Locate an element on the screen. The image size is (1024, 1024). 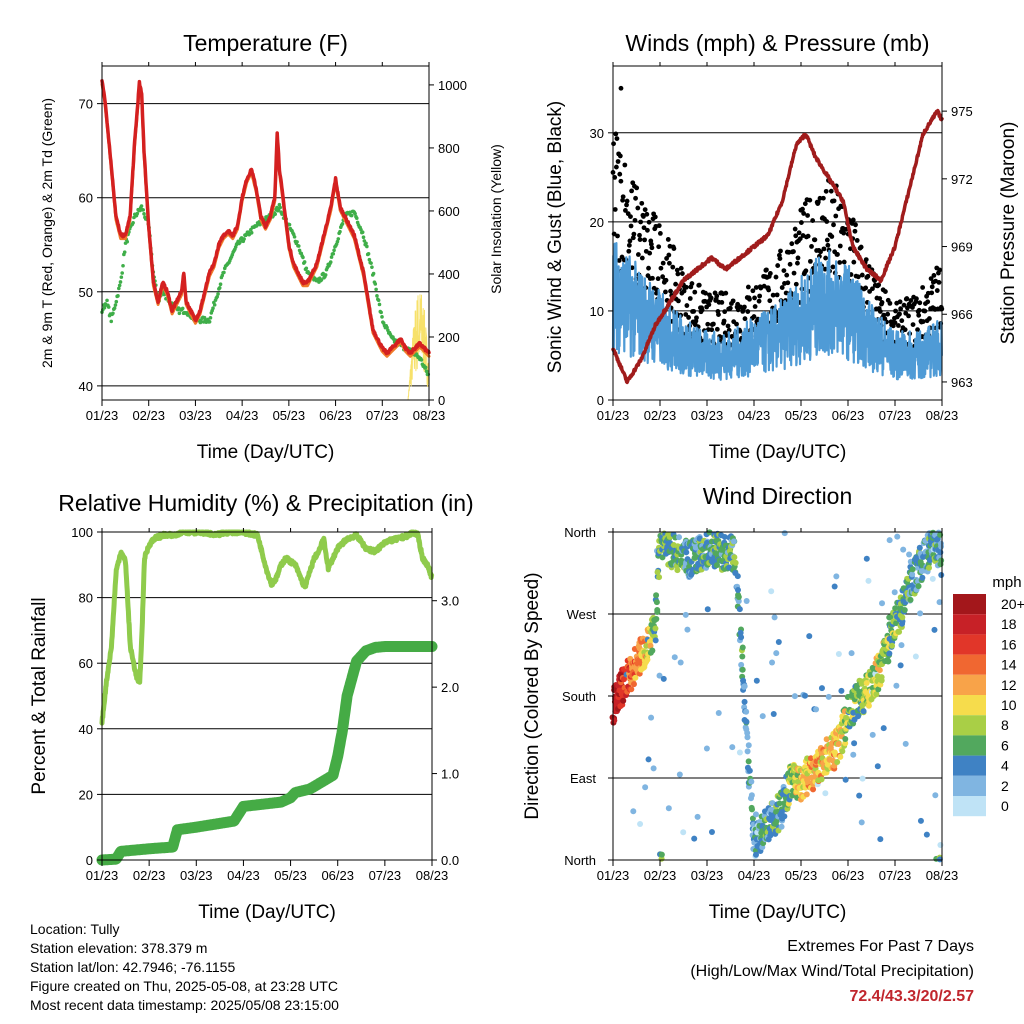
temperature-y2-tick-label: 0 is located at coordinates (441, 400).